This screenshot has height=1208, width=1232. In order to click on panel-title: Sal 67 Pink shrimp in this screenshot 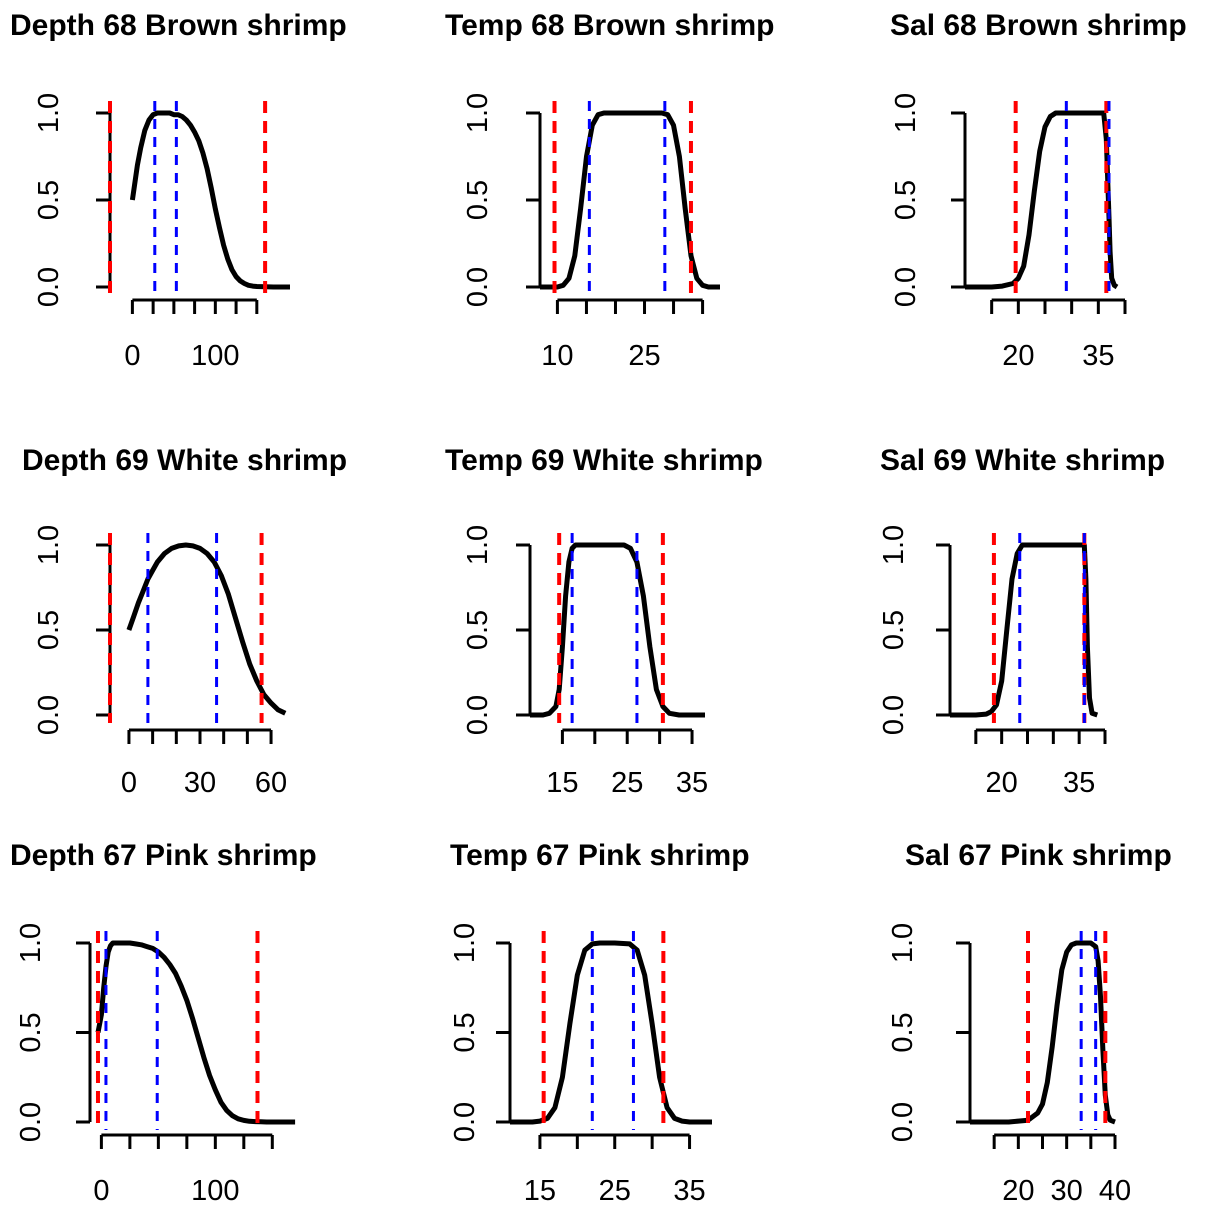, I will do `click(1038, 855)`.